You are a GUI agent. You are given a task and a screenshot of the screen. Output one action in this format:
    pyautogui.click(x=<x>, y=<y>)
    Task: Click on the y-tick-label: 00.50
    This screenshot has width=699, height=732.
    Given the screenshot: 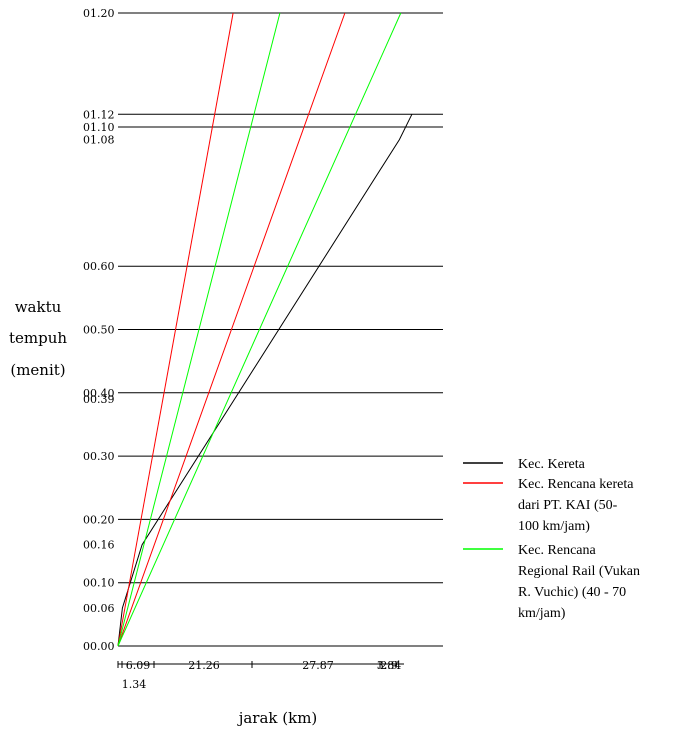 What is the action you would take?
    pyautogui.click(x=99, y=330)
    